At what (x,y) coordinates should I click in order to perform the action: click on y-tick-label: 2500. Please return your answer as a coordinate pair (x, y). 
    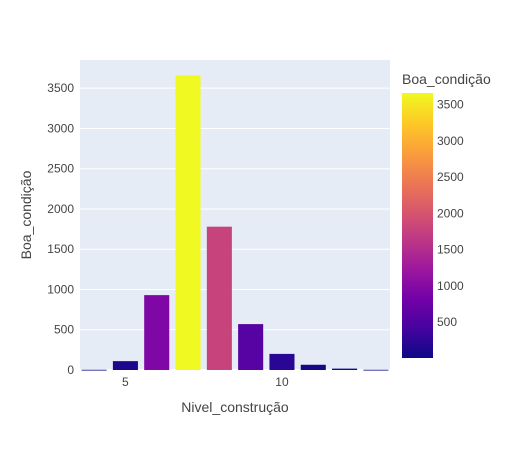
    Looking at the image, I should click on (60, 169).